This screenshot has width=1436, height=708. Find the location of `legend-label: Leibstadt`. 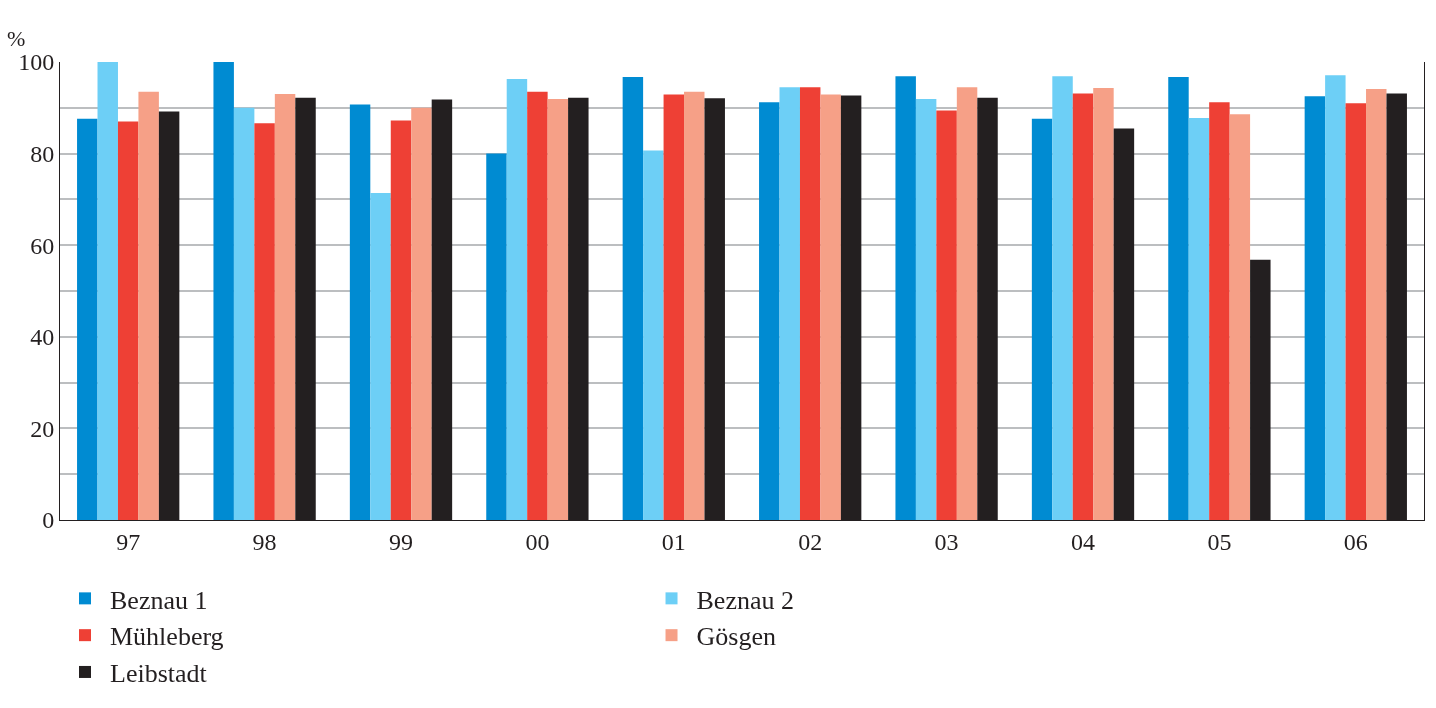

legend-label: Leibstadt is located at coordinates (159, 674).